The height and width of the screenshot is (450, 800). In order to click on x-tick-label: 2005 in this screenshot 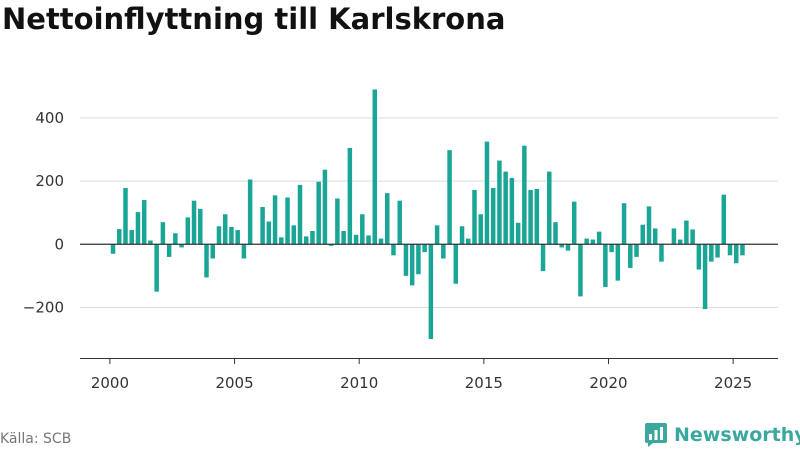, I will do `click(234, 383)`.